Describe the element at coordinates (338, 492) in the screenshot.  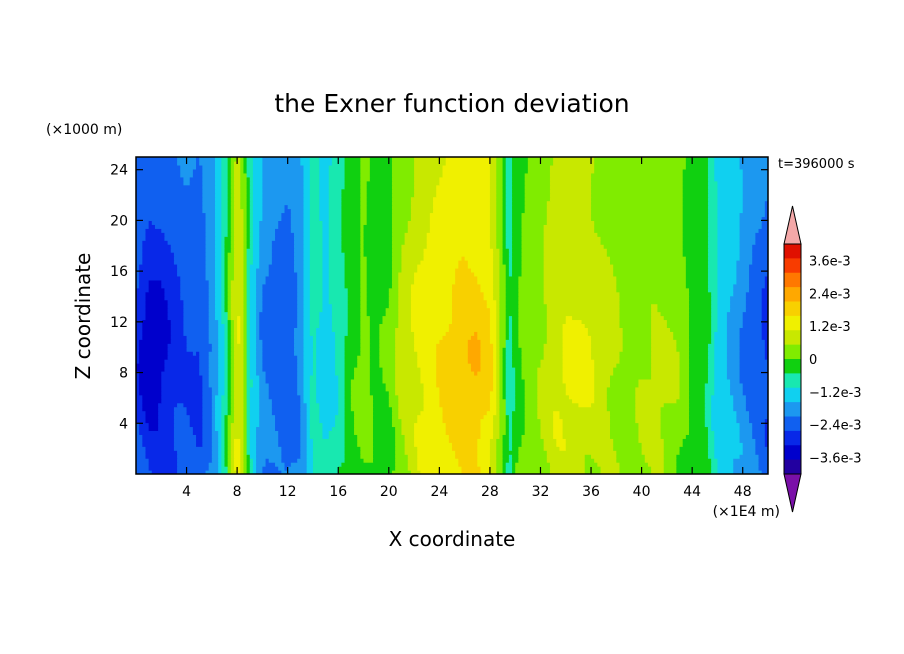
I see `x-tick-label: 16` at that location.